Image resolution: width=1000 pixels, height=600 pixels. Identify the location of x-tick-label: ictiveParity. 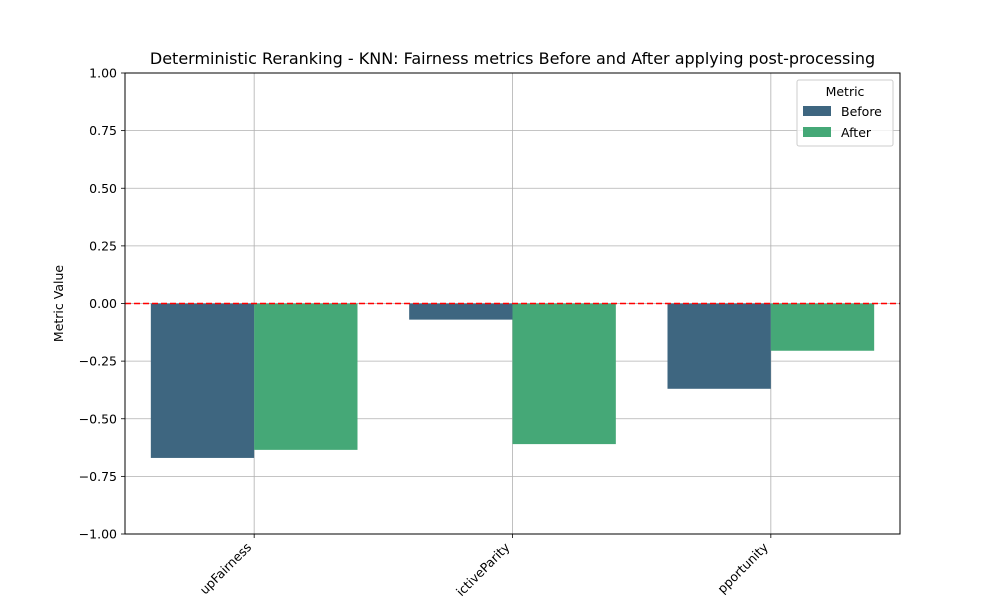
(483, 569).